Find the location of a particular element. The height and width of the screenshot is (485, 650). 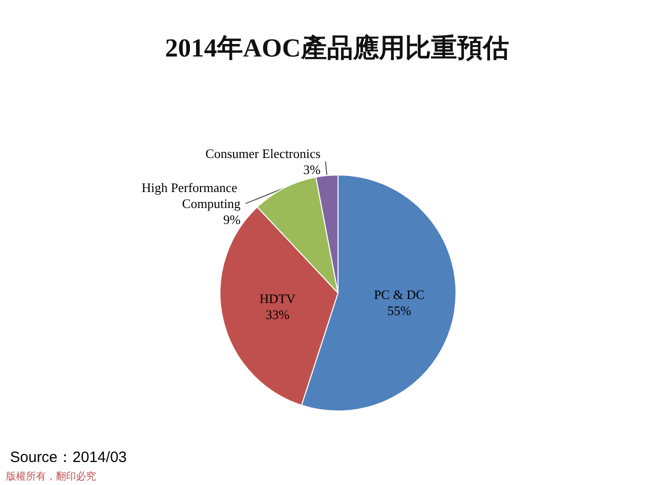

slice-label: Consumer Electronics is located at coordinates (263, 154).